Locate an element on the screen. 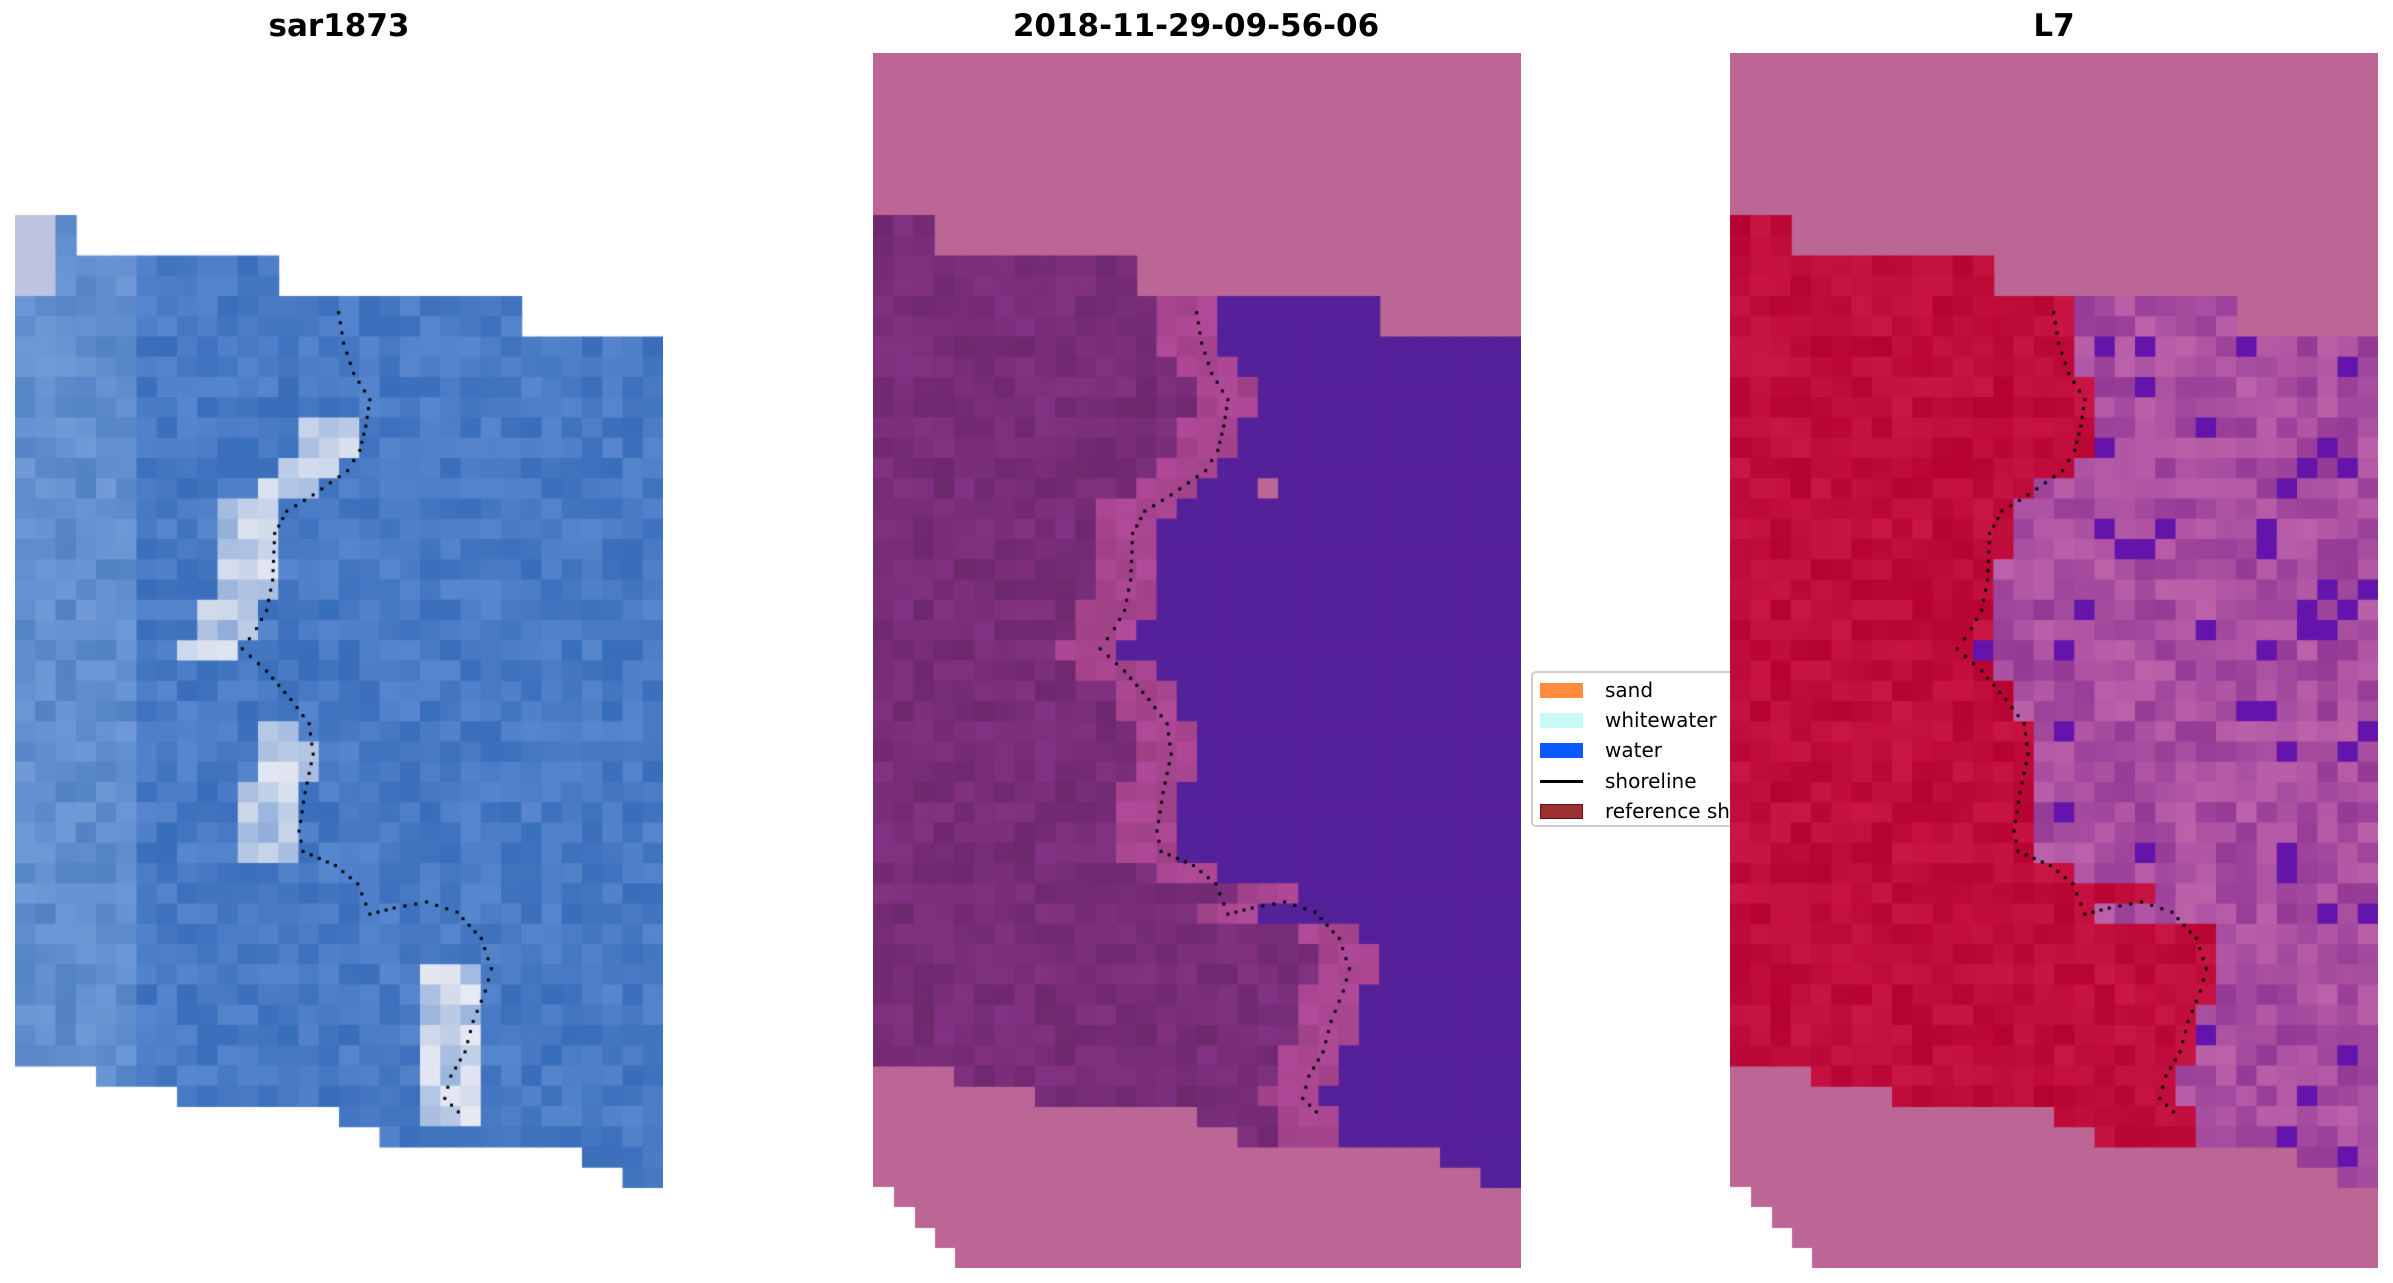  panel-title-sar: sar1873 is located at coordinates (339, 26).